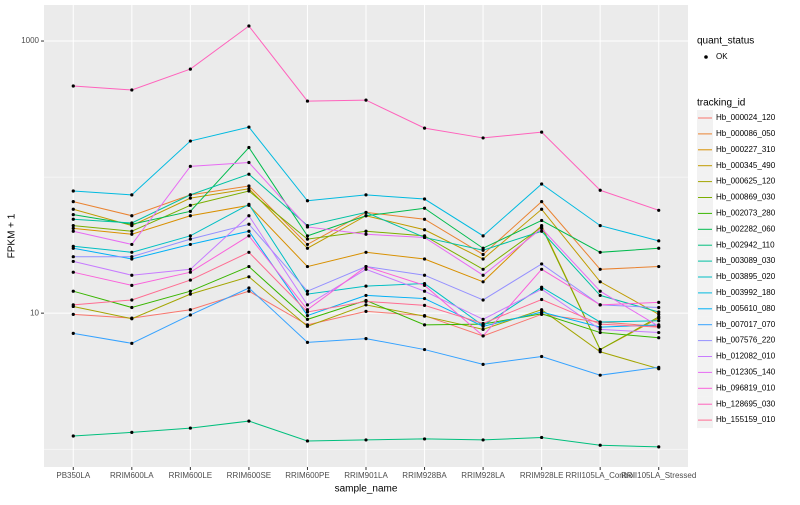  What do you see at coordinates (191, 475) in the screenshot?
I see `x-tick-label: RRIM600LE` at bounding box center [191, 475].